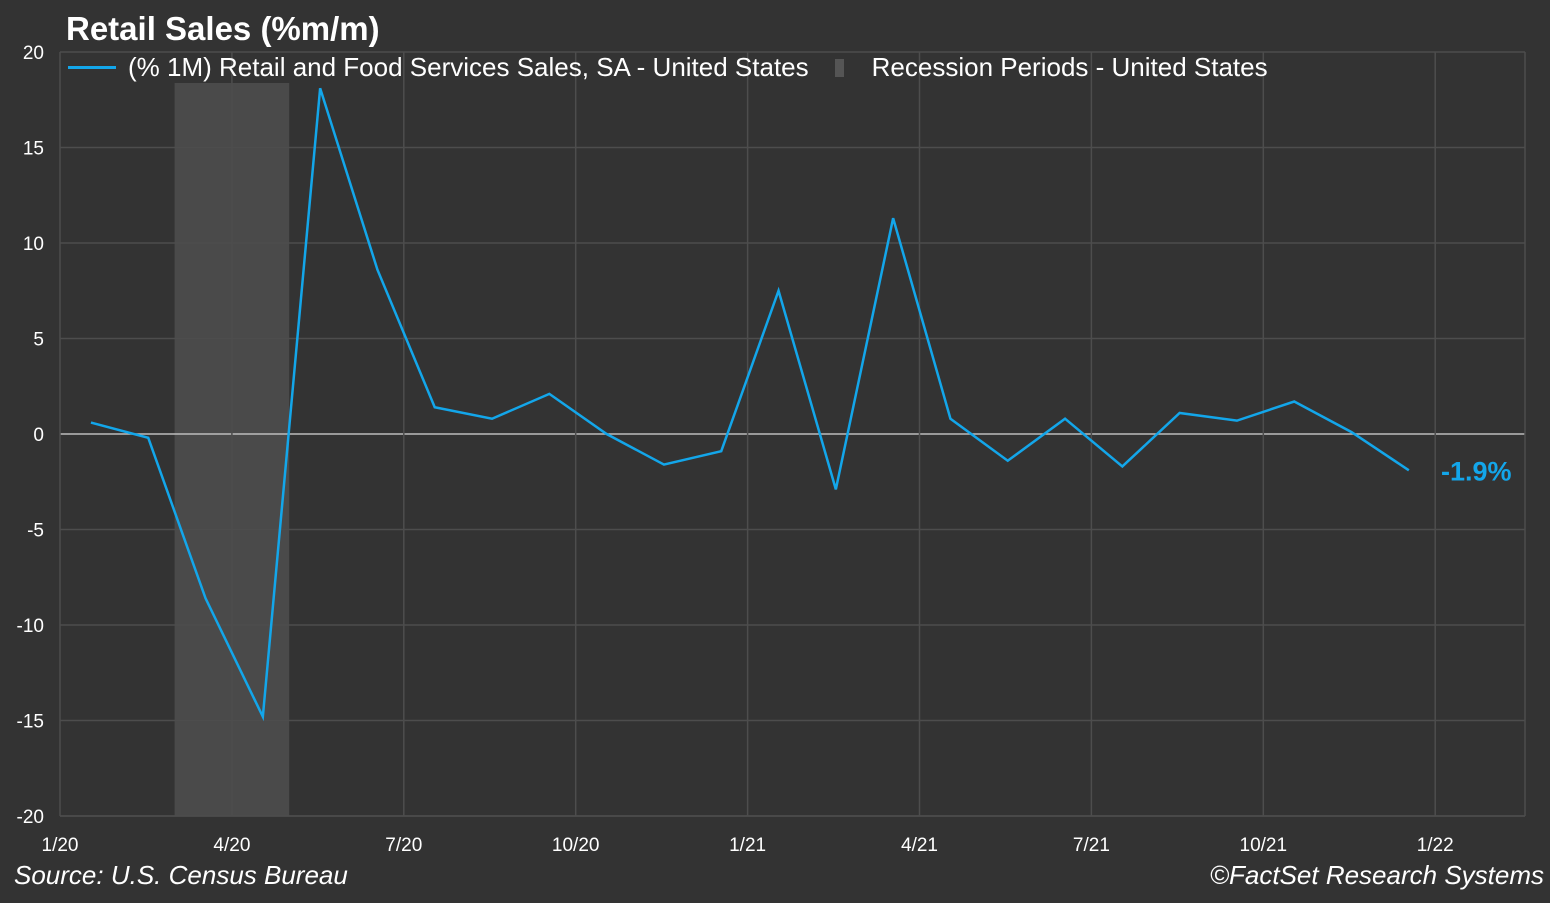 The width and height of the screenshot is (1550, 903). What do you see at coordinates (1091, 845) in the screenshot?
I see `x-tick-label: 7/21` at bounding box center [1091, 845].